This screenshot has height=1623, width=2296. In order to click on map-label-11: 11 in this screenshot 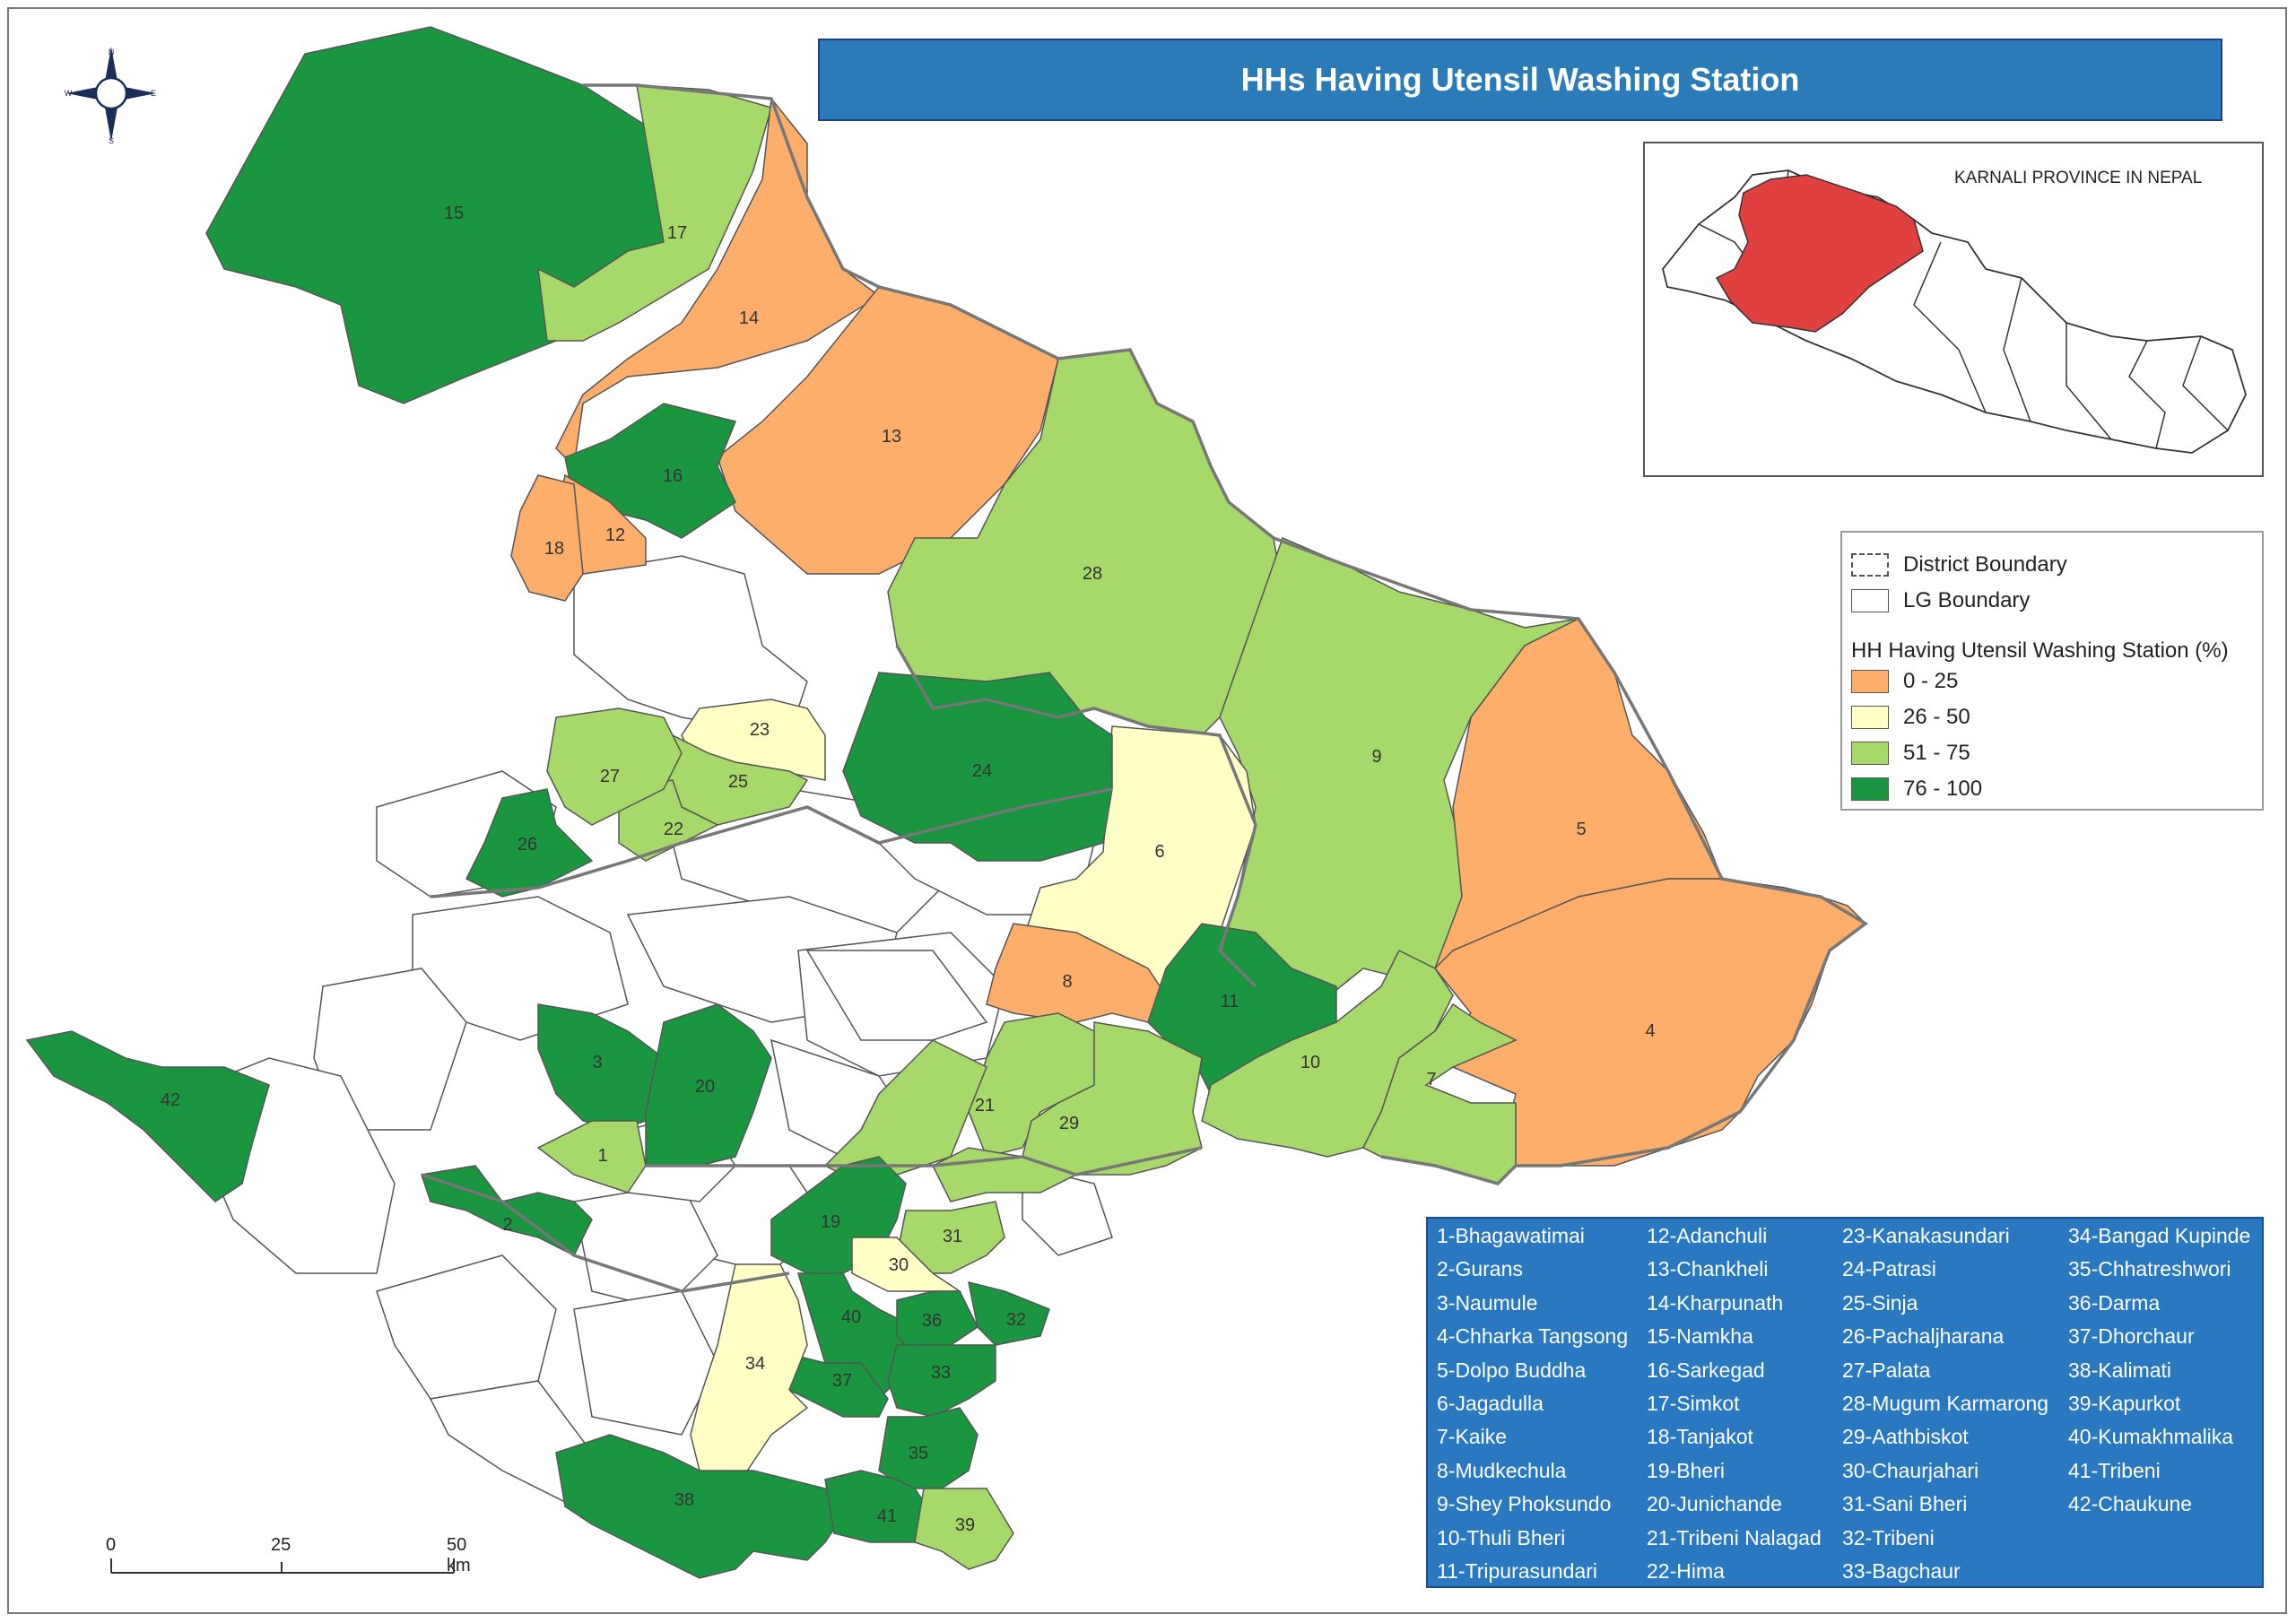, I will do `click(1230, 1001)`.